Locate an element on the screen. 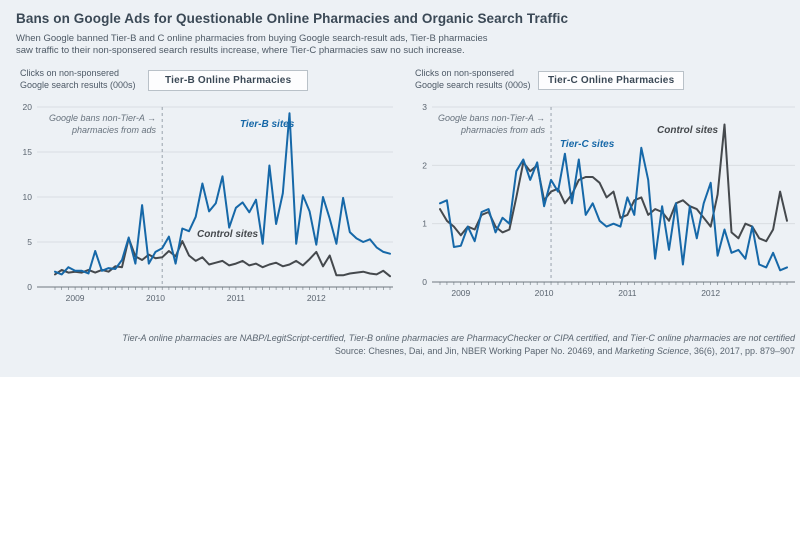 This screenshot has width=800, height=550. tier-b-chart-title-box: Tier-B Online Pharmacies is located at coordinates (228, 80).